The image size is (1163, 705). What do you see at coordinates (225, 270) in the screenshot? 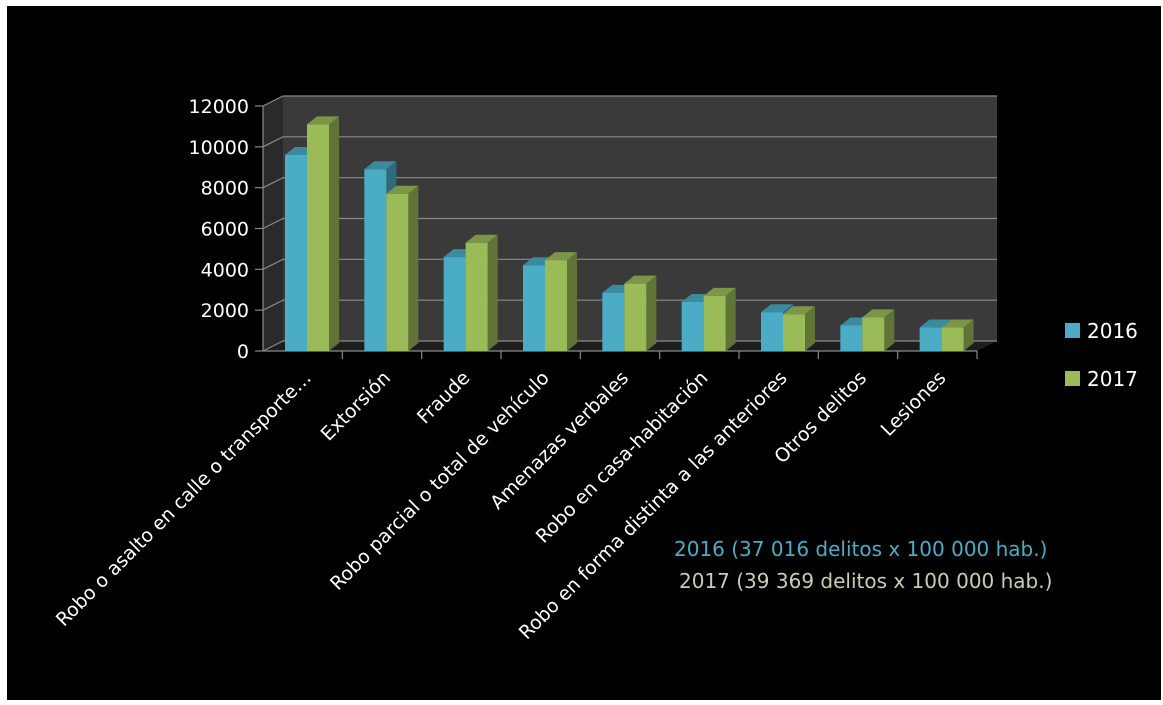
I see `y-tick-label: 4000` at bounding box center [225, 270].